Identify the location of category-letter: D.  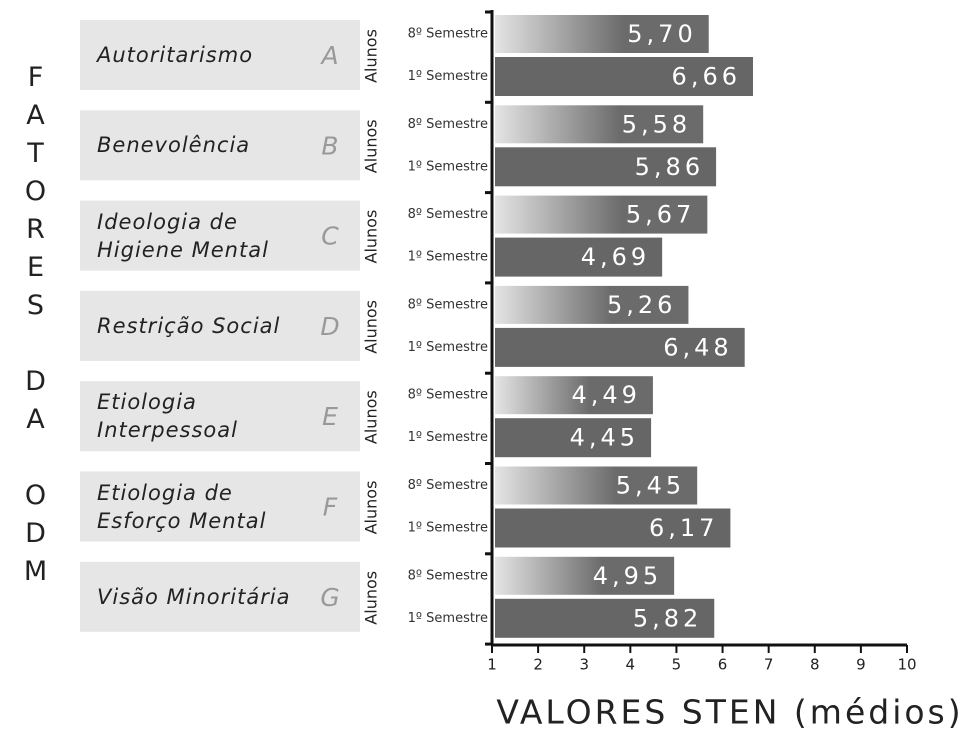
(329, 326).